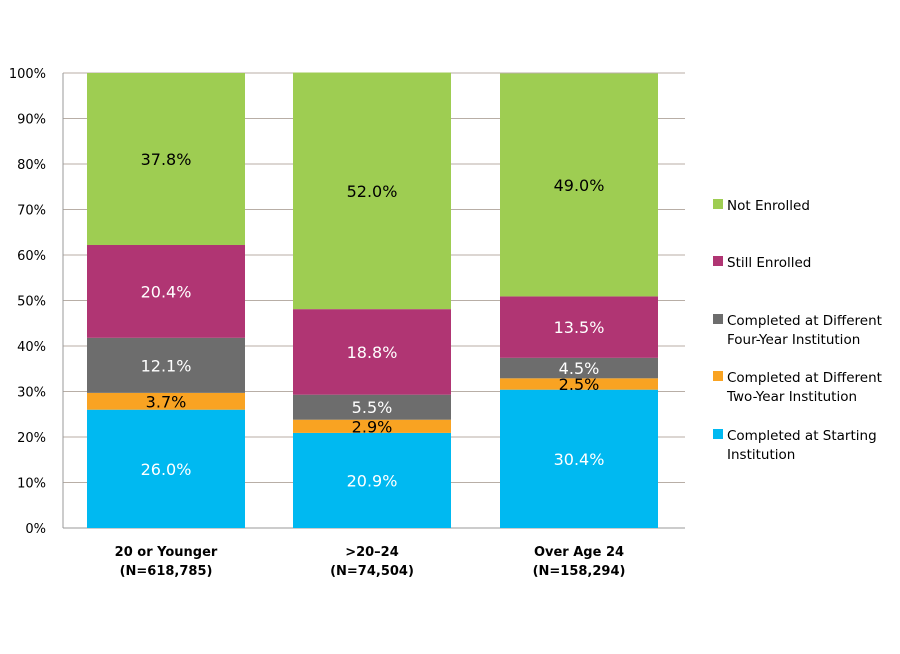 This screenshot has height=654, width=900. What do you see at coordinates (31, 256) in the screenshot?
I see `y-tick-label: 60%` at bounding box center [31, 256].